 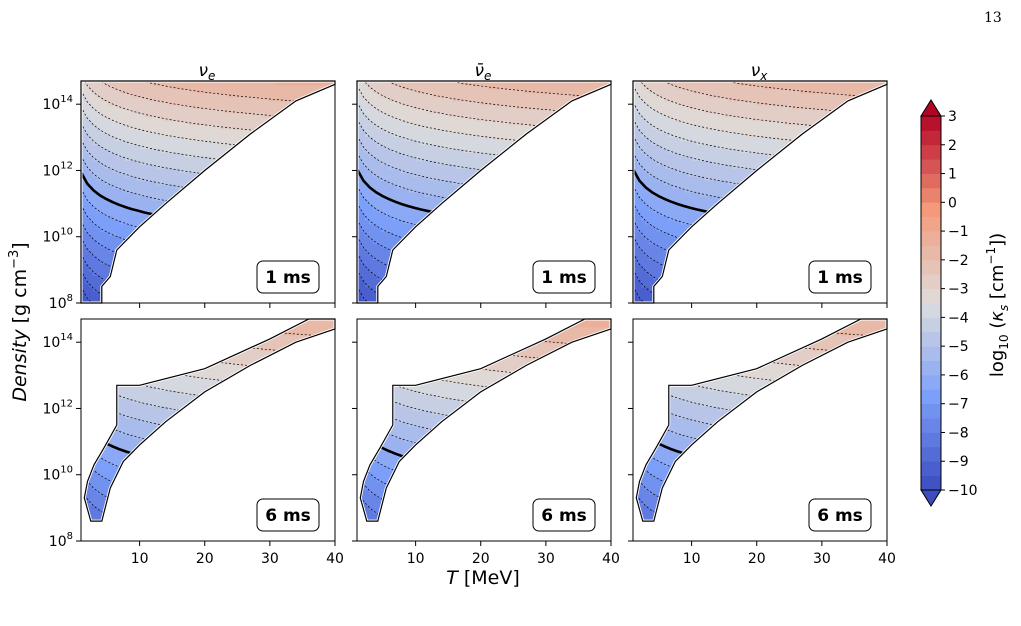 I want to click on panel-1-1-time-label: 6 ms, so click(x=564, y=516).